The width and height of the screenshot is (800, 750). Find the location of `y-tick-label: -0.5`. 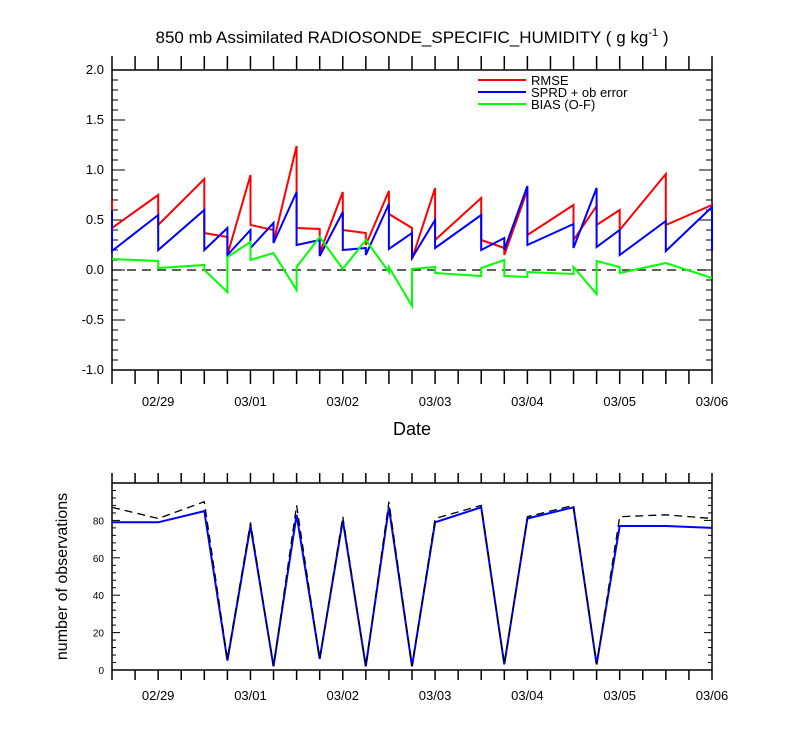

y-tick-label: -0.5 is located at coordinates (93, 319).